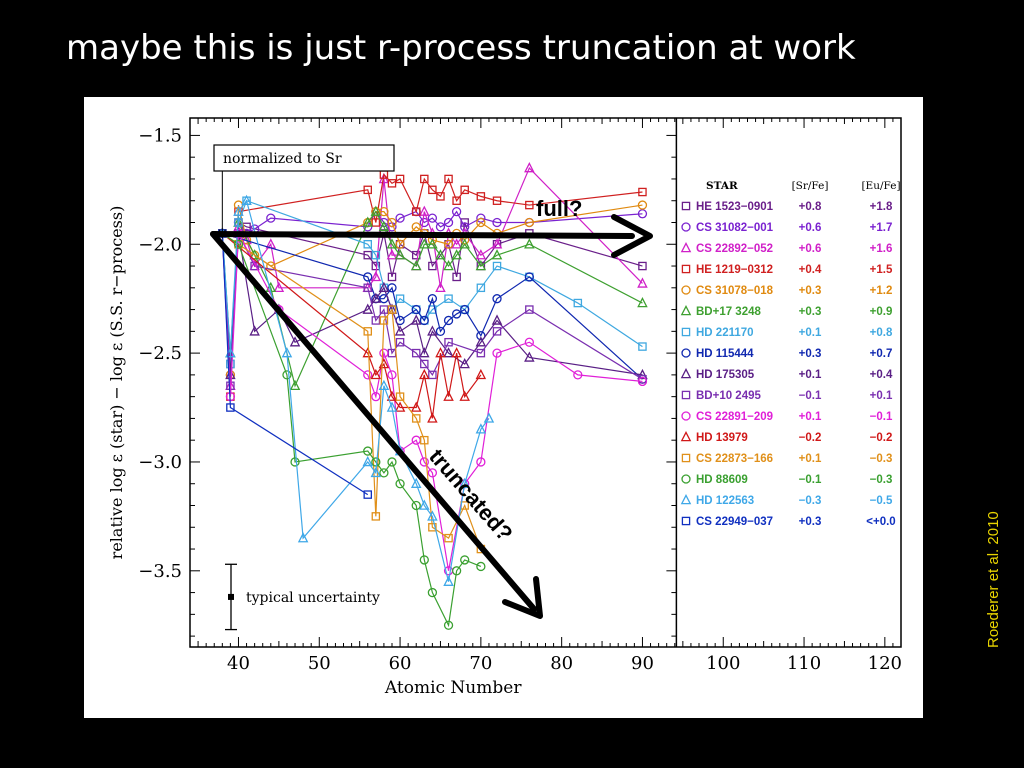 This screenshot has height=768, width=1024. I want to click on legend-entry: CS 22873−166 +0.1 −0.3, so click(786, 459).